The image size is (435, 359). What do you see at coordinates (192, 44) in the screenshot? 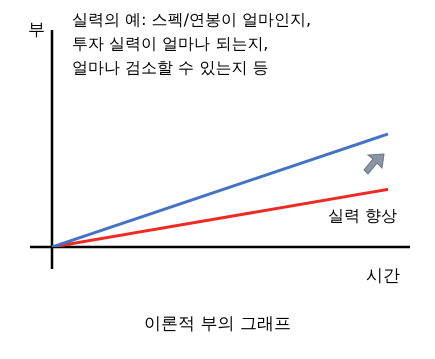
I see `text: 실력의 예: 스펙/연봉이 얼마인지, 투자 실력이 얼마나 되는지, 얼마나 검소할 수 있는지 등` at bounding box center [192, 44].